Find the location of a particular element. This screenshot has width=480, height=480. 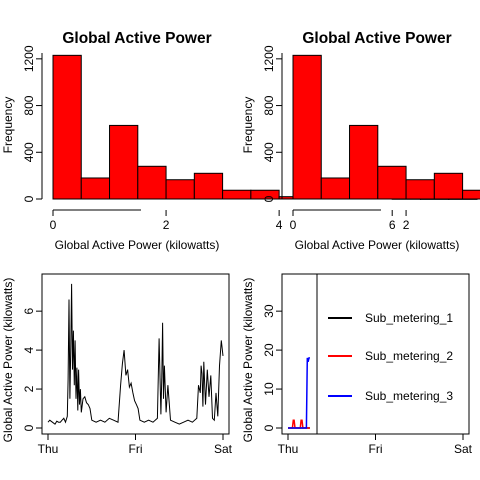

legend-label-sub-metering-3: Sub_metering_3 is located at coordinates (409, 396).